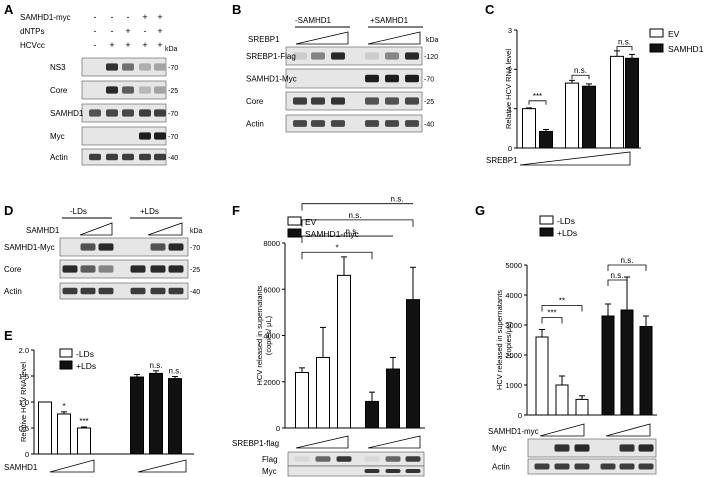  What do you see at coordinates (85, 354) in the screenshot?
I see `legend-label: -LDs` at bounding box center [85, 354].